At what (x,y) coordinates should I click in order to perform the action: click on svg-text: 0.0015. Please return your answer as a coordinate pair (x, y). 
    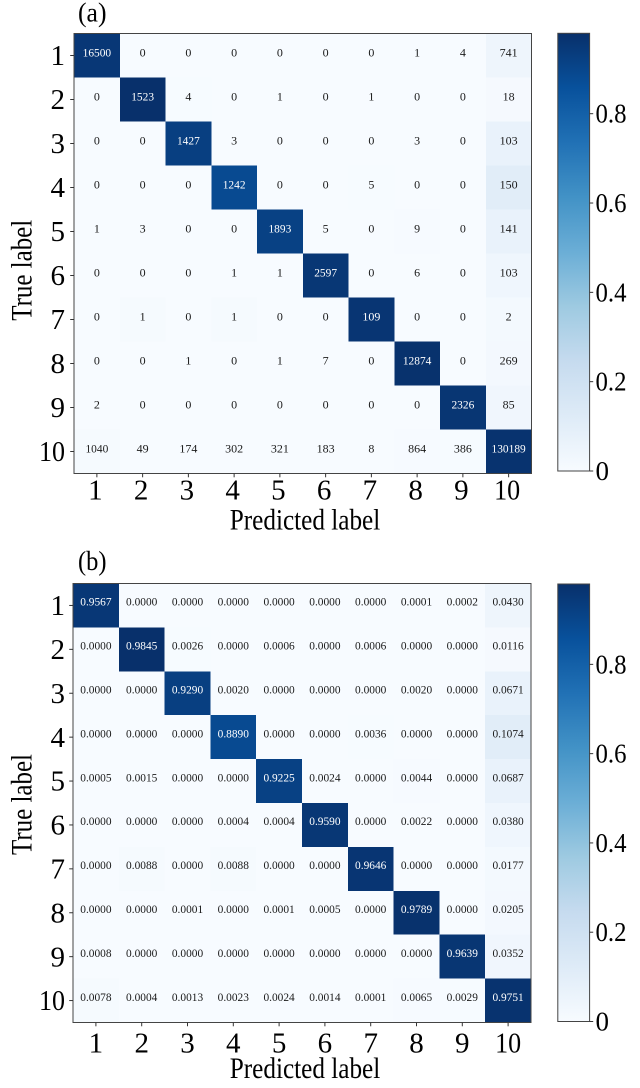
    Looking at the image, I should click on (141, 777).